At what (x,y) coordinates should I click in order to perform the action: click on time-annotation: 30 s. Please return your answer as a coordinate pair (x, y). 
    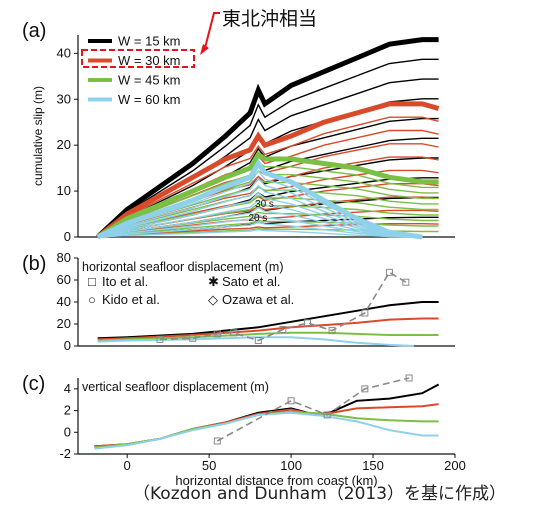
    Looking at the image, I should click on (264, 204).